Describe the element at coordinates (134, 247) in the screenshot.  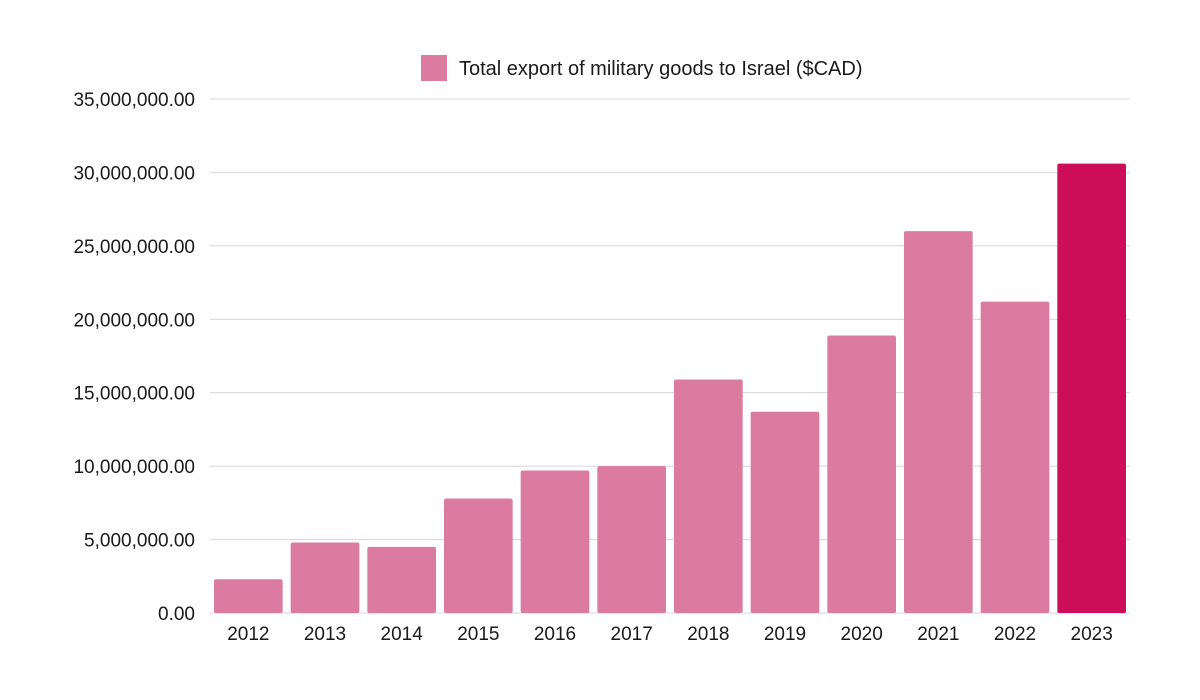
I see `y-tick-label: 25,000,000.00` at that location.